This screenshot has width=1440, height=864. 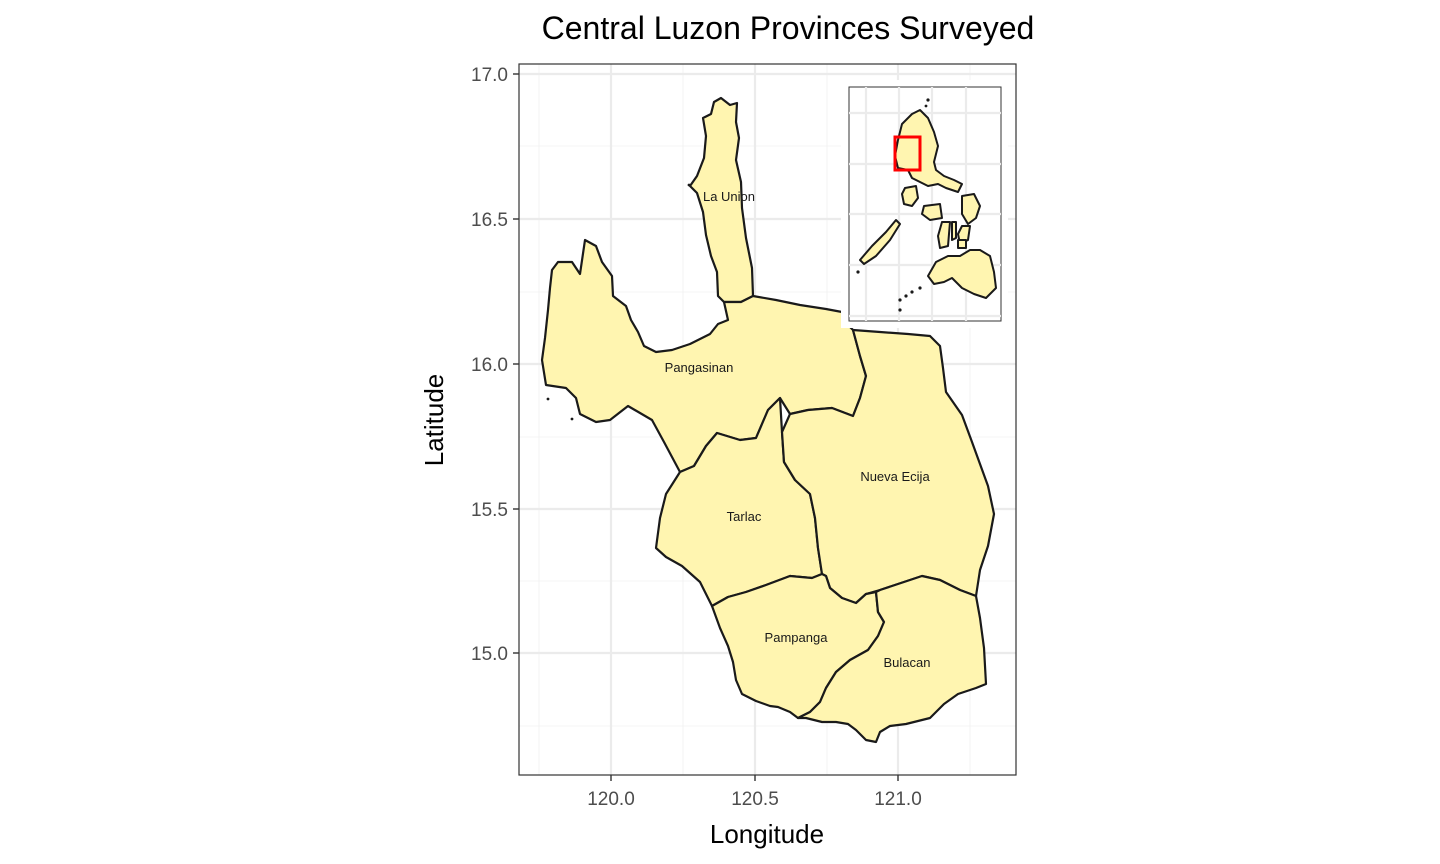 What do you see at coordinates (744, 516) in the screenshot?
I see `label-tarlac: Tarlac` at bounding box center [744, 516].